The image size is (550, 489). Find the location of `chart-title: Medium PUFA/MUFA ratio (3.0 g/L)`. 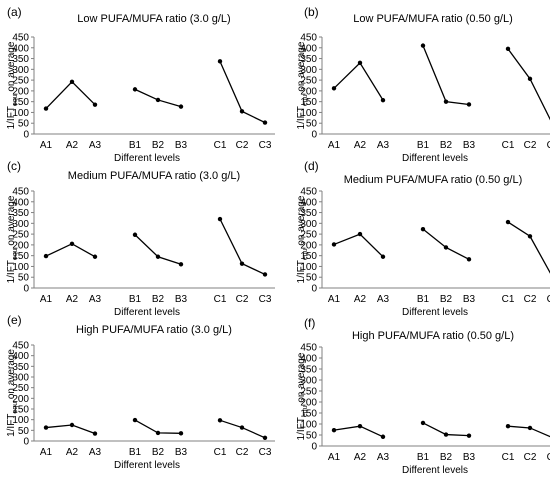

chart-title: Medium PUFA/MUFA ratio (3.0 g/L) is located at coordinates (154, 176).